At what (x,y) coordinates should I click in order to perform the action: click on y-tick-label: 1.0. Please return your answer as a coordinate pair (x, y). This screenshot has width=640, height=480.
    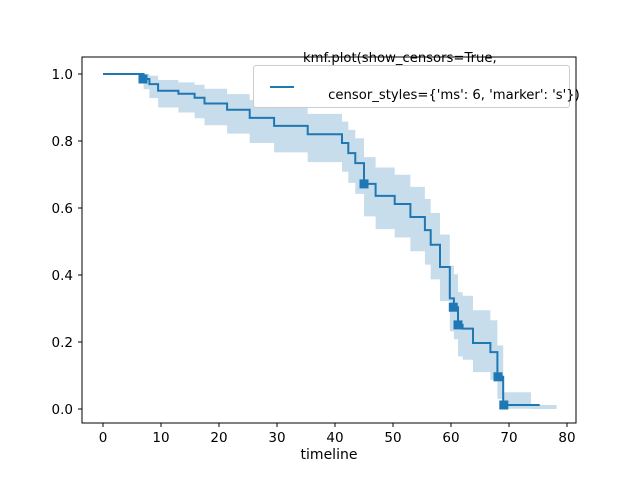
    Looking at the image, I should click on (62, 75).